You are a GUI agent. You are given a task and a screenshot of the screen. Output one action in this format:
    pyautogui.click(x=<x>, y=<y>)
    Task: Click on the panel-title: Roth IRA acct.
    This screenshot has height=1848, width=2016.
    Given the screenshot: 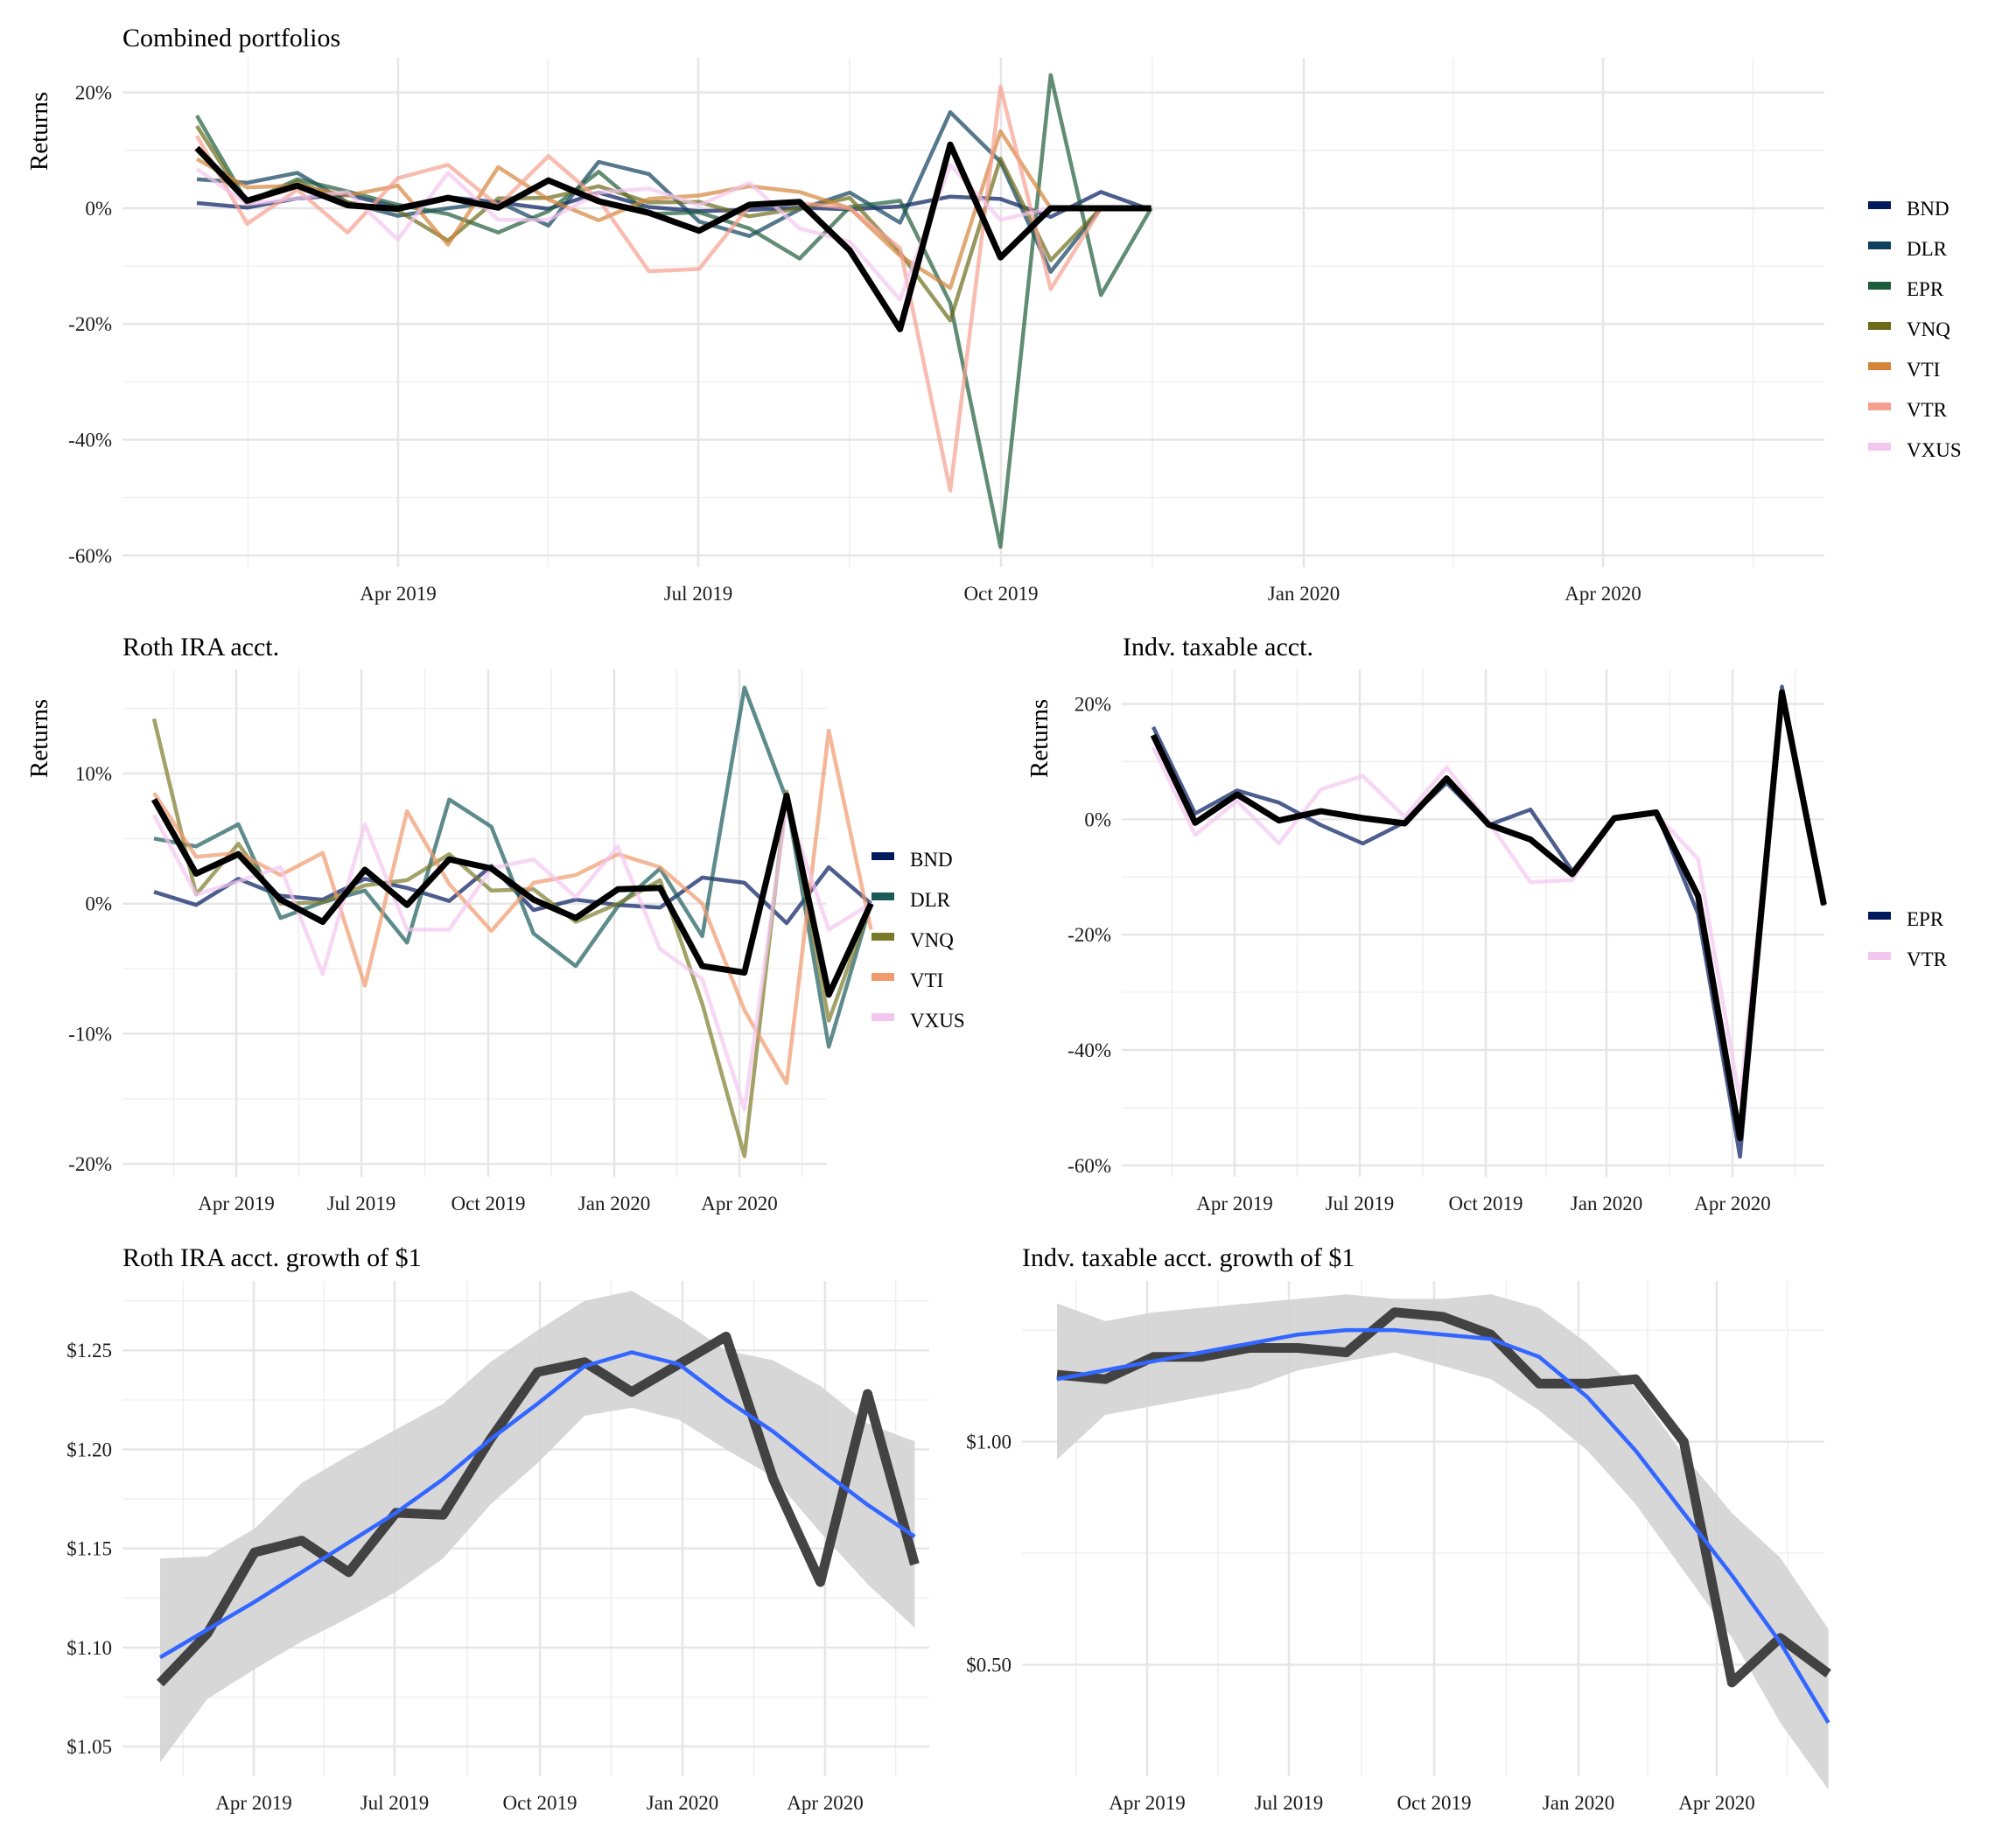 What is the action you would take?
    pyautogui.click(x=200, y=647)
    